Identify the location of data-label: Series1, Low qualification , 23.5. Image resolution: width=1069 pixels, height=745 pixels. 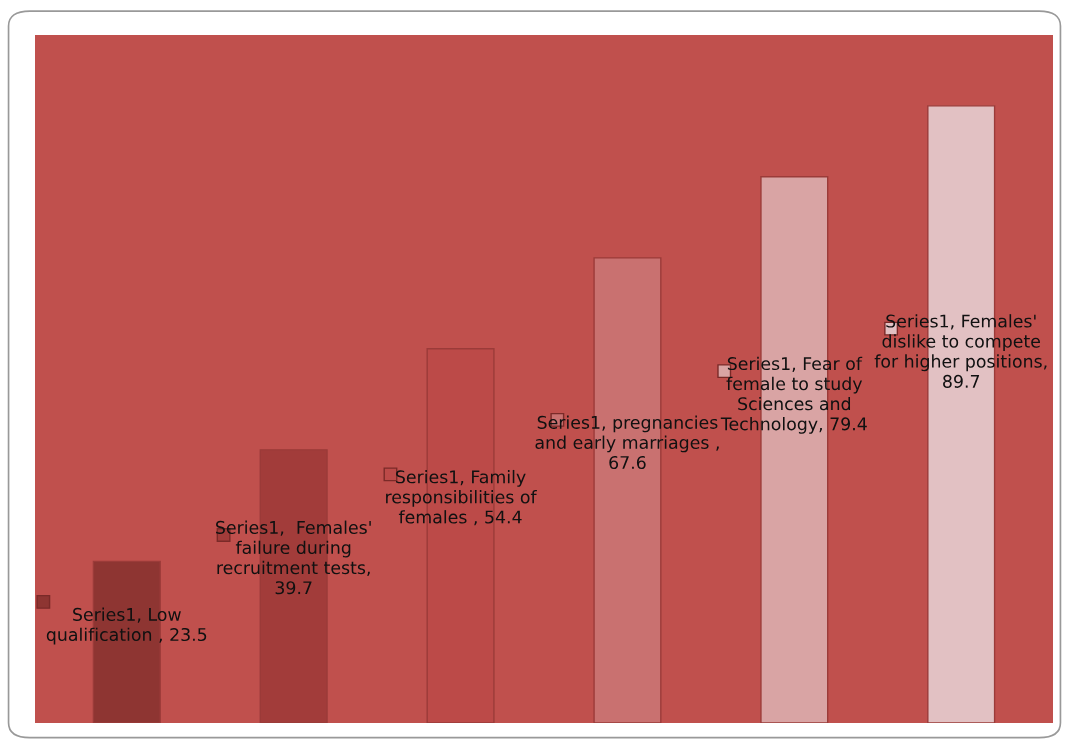
(126, 626).